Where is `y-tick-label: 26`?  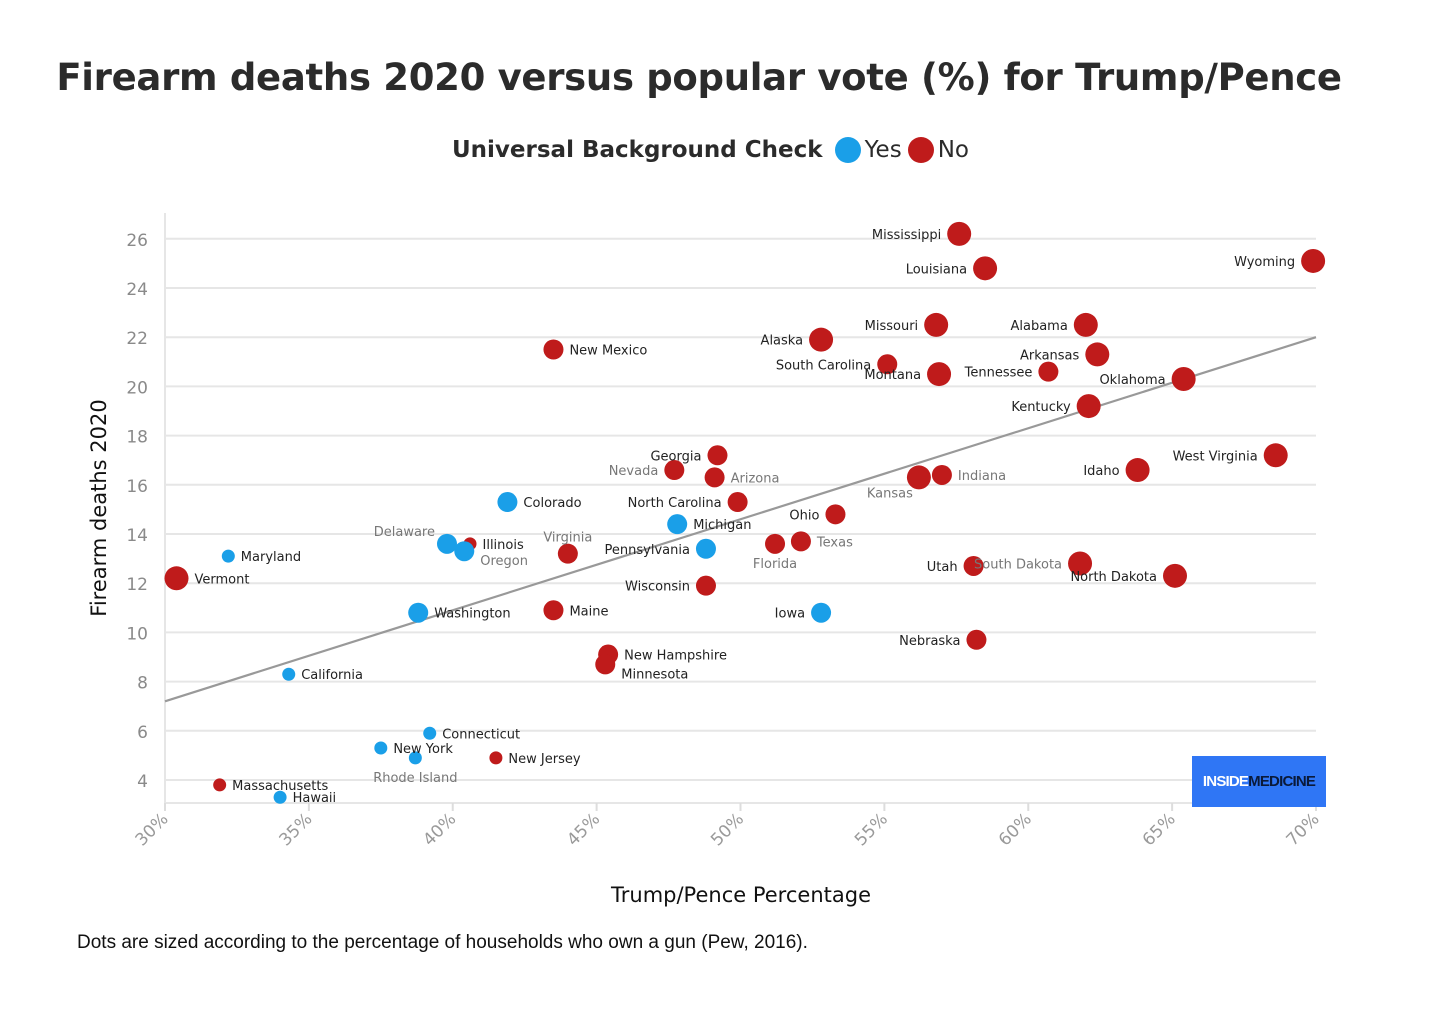 y-tick-label: 26 is located at coordinates (137, 241).